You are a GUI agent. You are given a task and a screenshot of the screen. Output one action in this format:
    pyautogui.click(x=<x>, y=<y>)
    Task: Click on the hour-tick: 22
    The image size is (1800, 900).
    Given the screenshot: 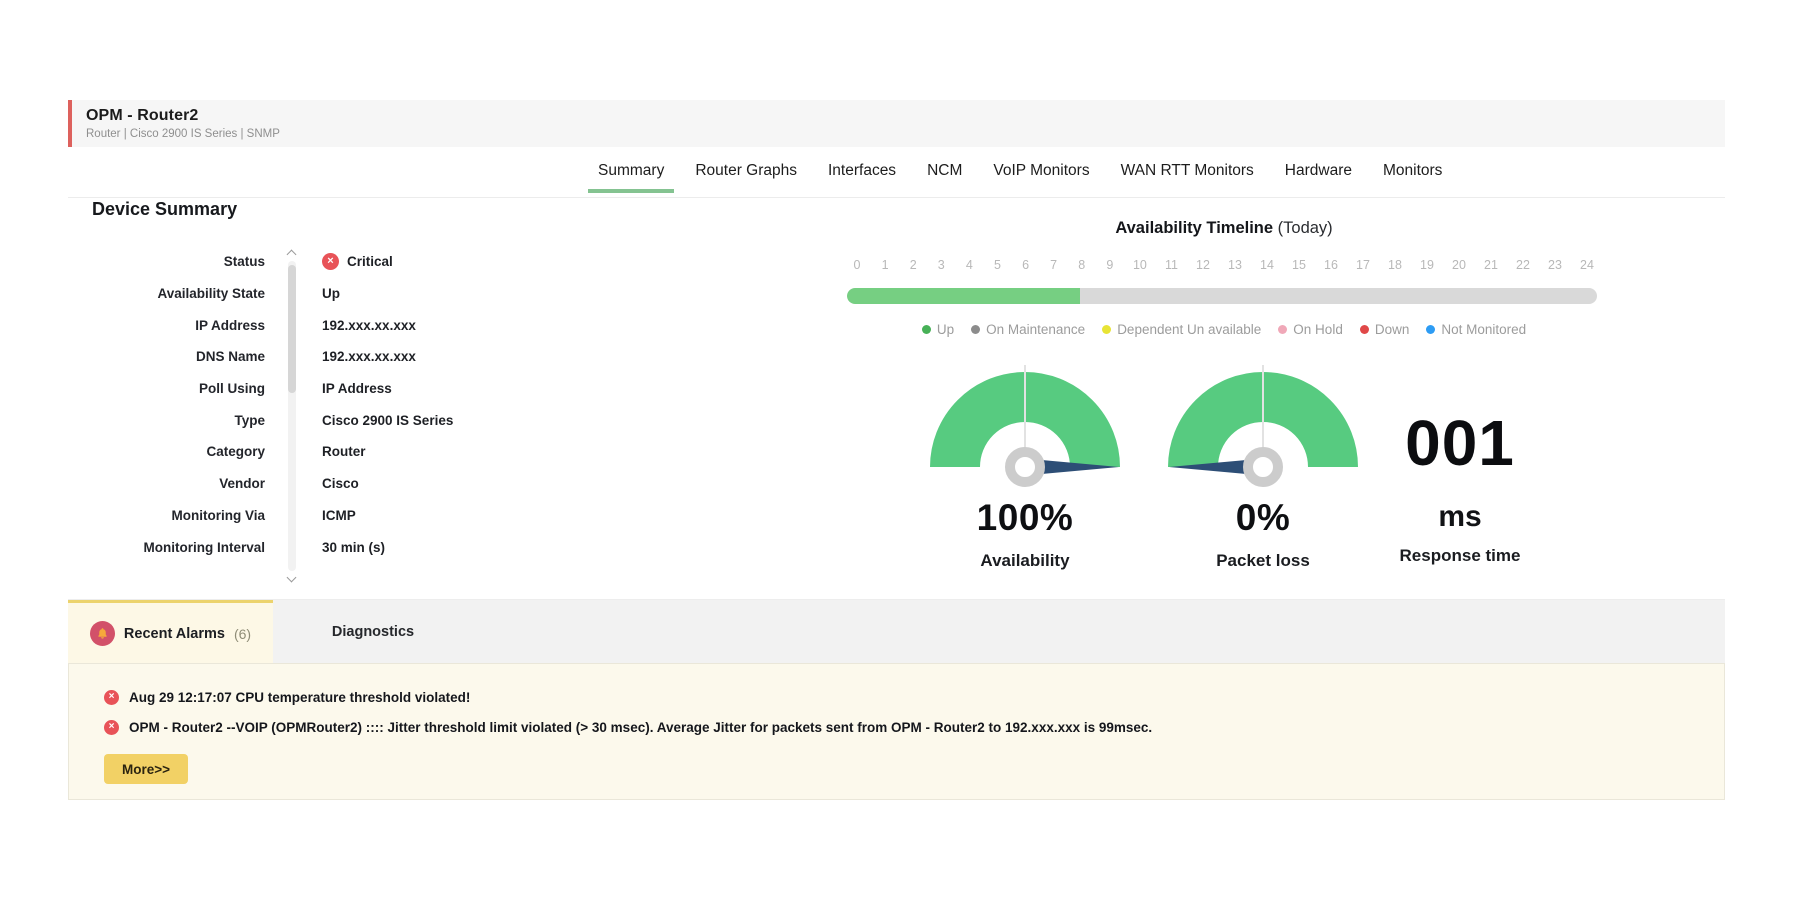 What is the action you would take?
    pyautogui.click(x=1523, y=265)
    